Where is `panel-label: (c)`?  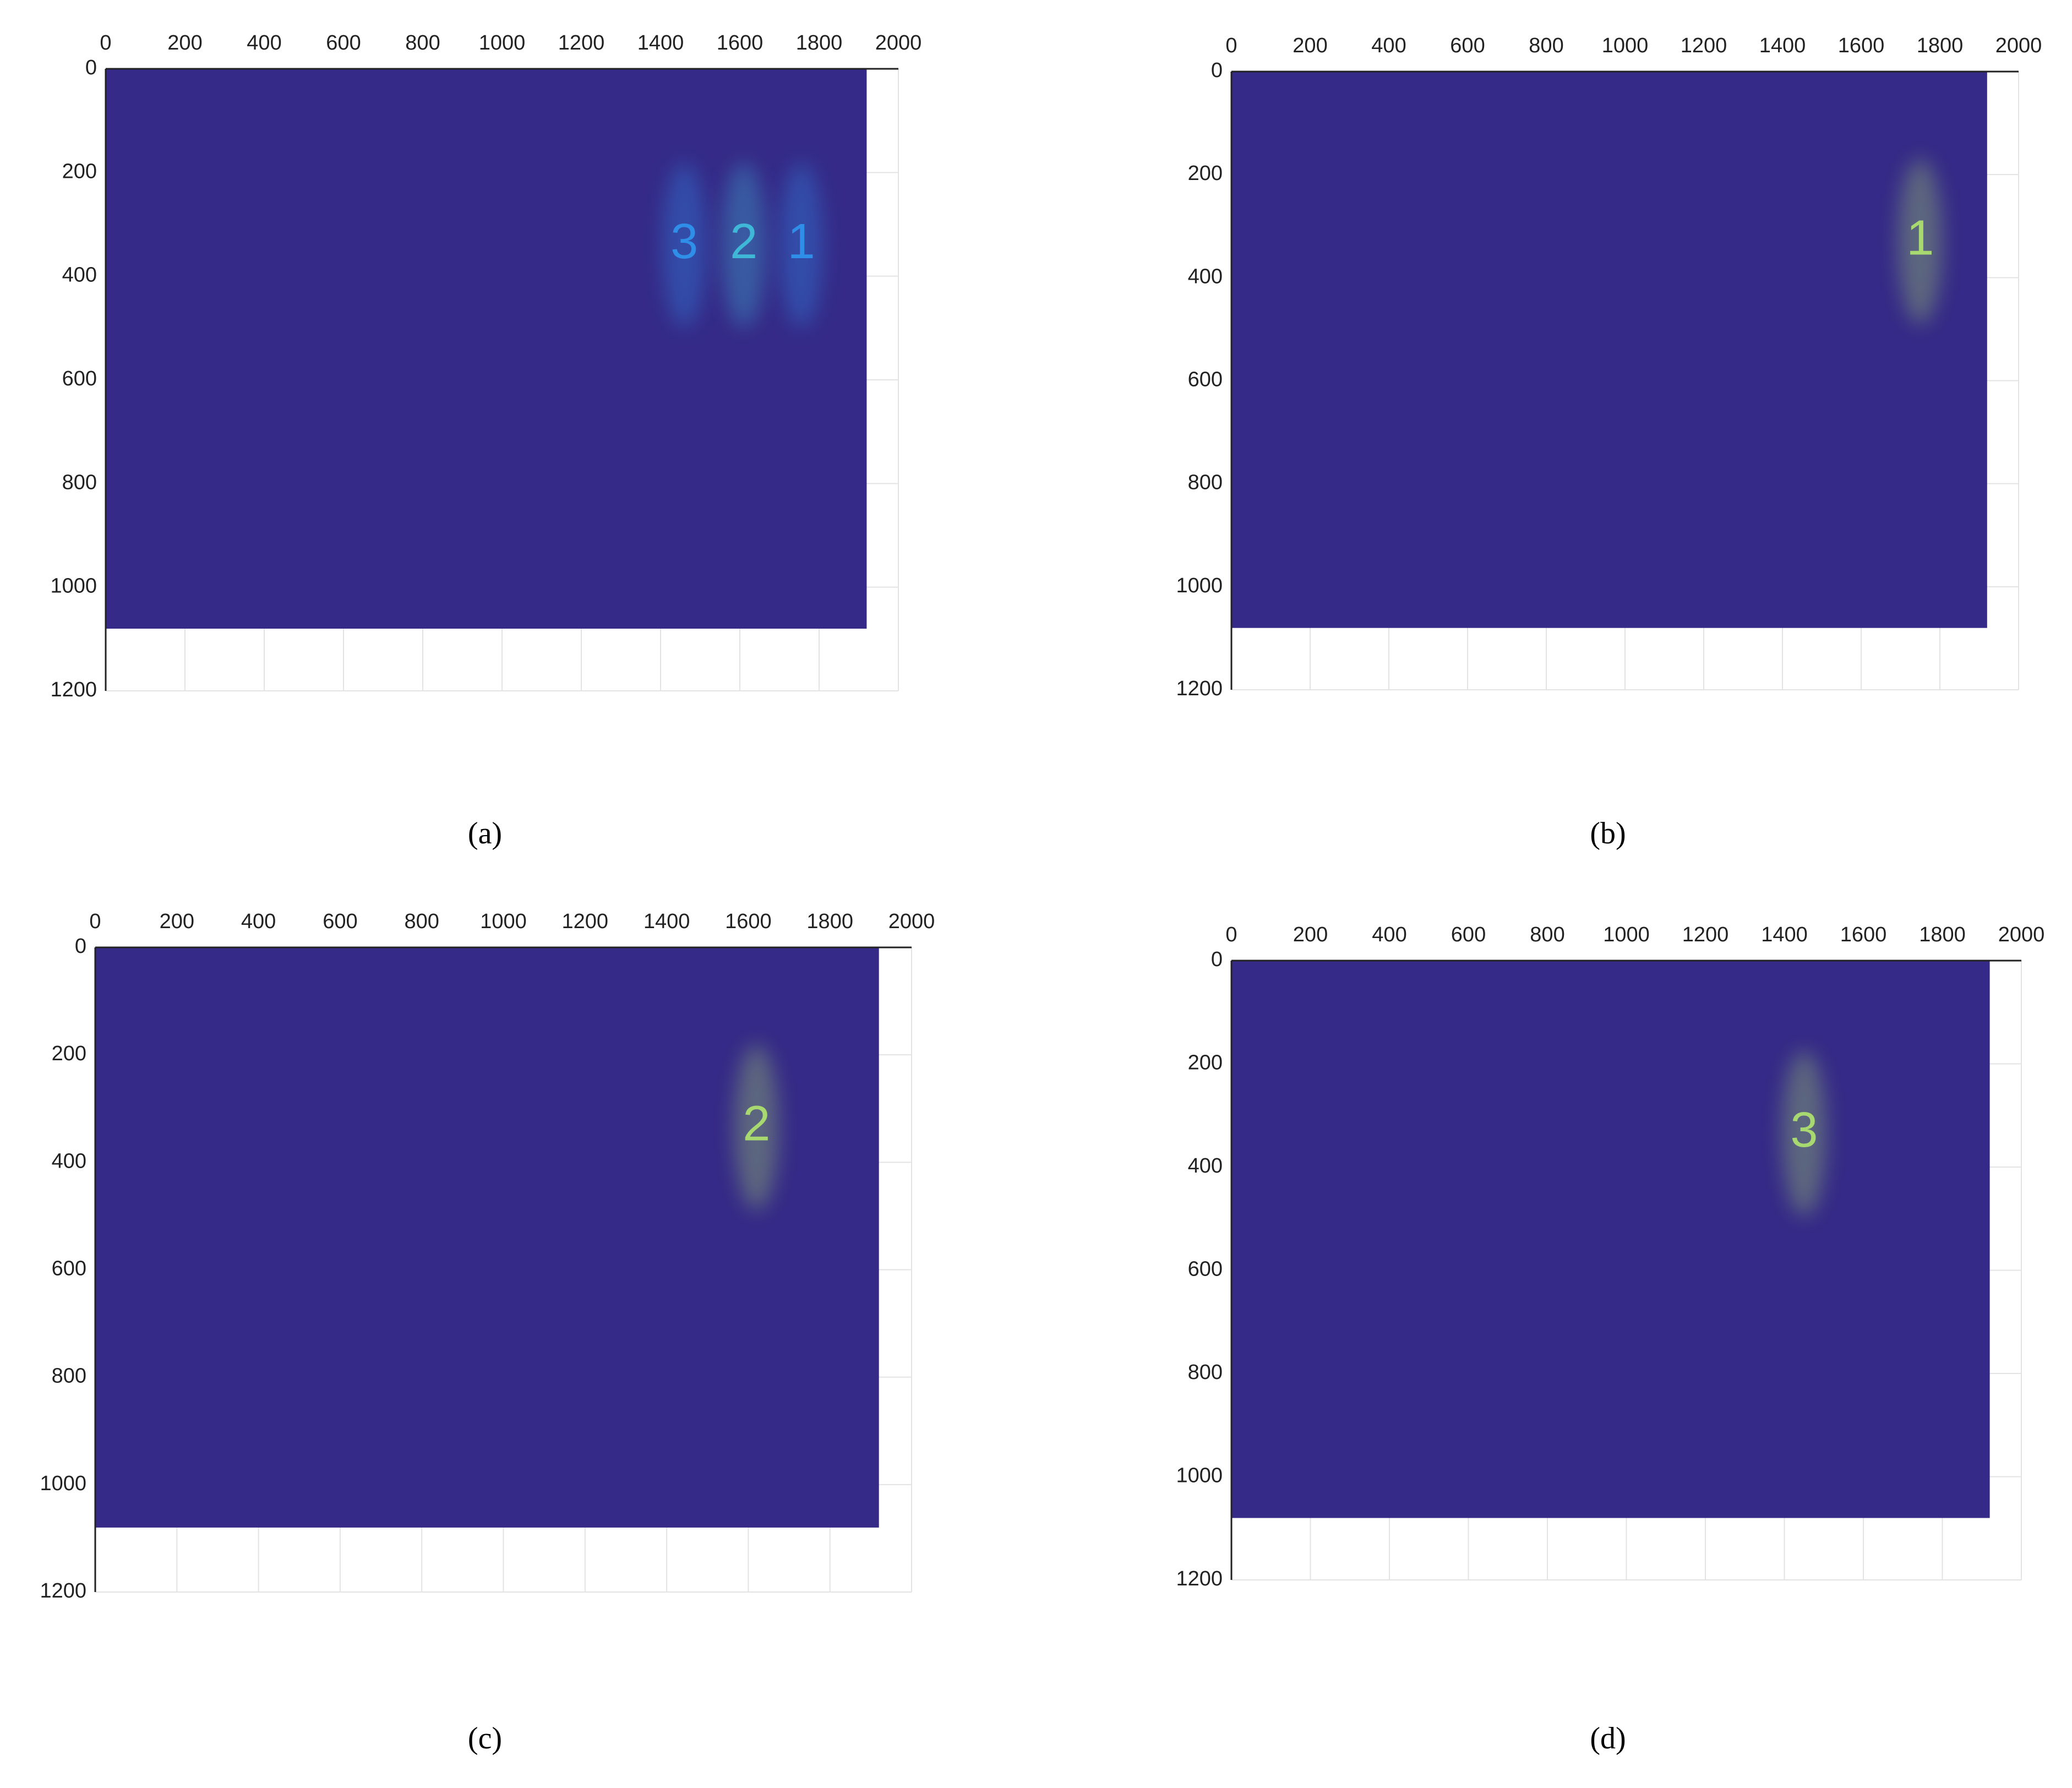
panel-label: (c) is located at coordinates (485, 1738).